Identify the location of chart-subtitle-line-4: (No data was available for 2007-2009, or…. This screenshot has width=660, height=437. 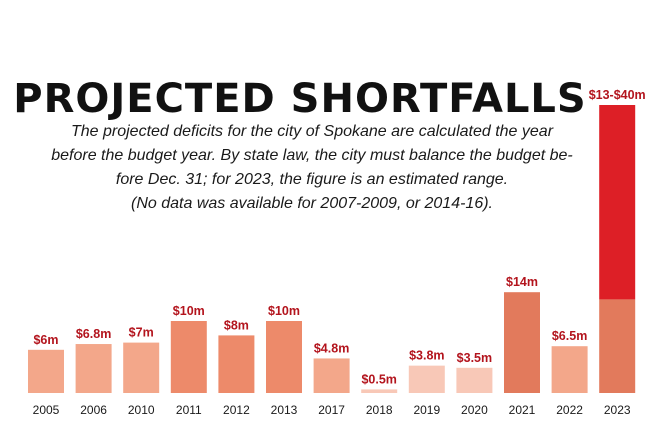
(312, 203).